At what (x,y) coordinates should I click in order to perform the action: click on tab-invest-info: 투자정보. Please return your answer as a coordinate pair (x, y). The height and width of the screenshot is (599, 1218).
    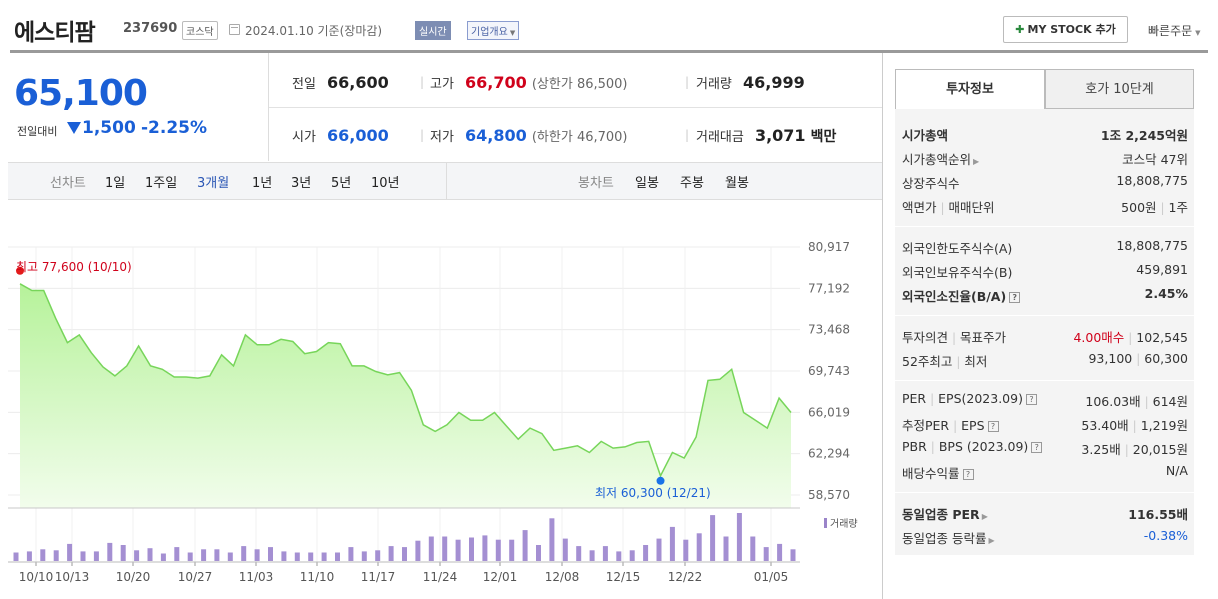
    Looking at the image, I should click on (970, 89).